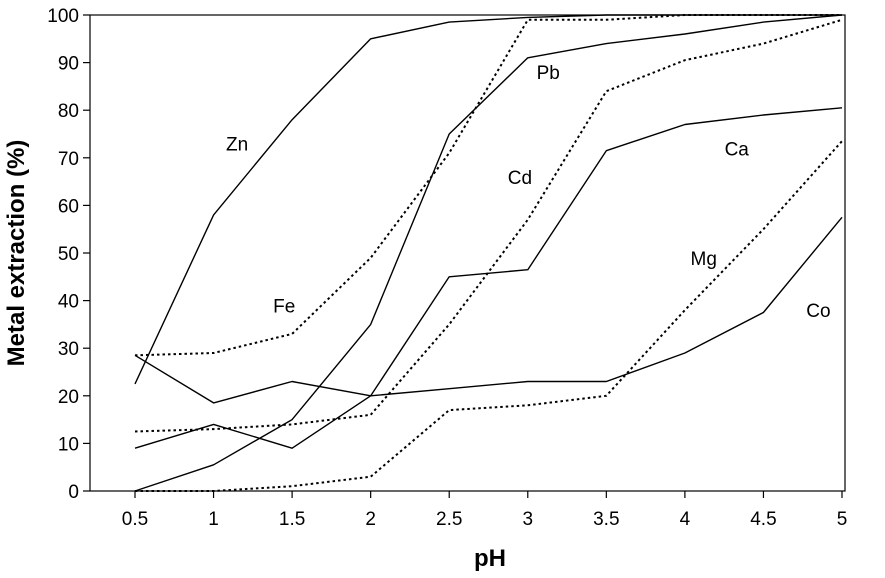 This screenshot has width=885, height=578. What do you see at coordinates (685, 519) in the screenshot?
I see `x-tick-label: 4` at bounding box center [685, 519].